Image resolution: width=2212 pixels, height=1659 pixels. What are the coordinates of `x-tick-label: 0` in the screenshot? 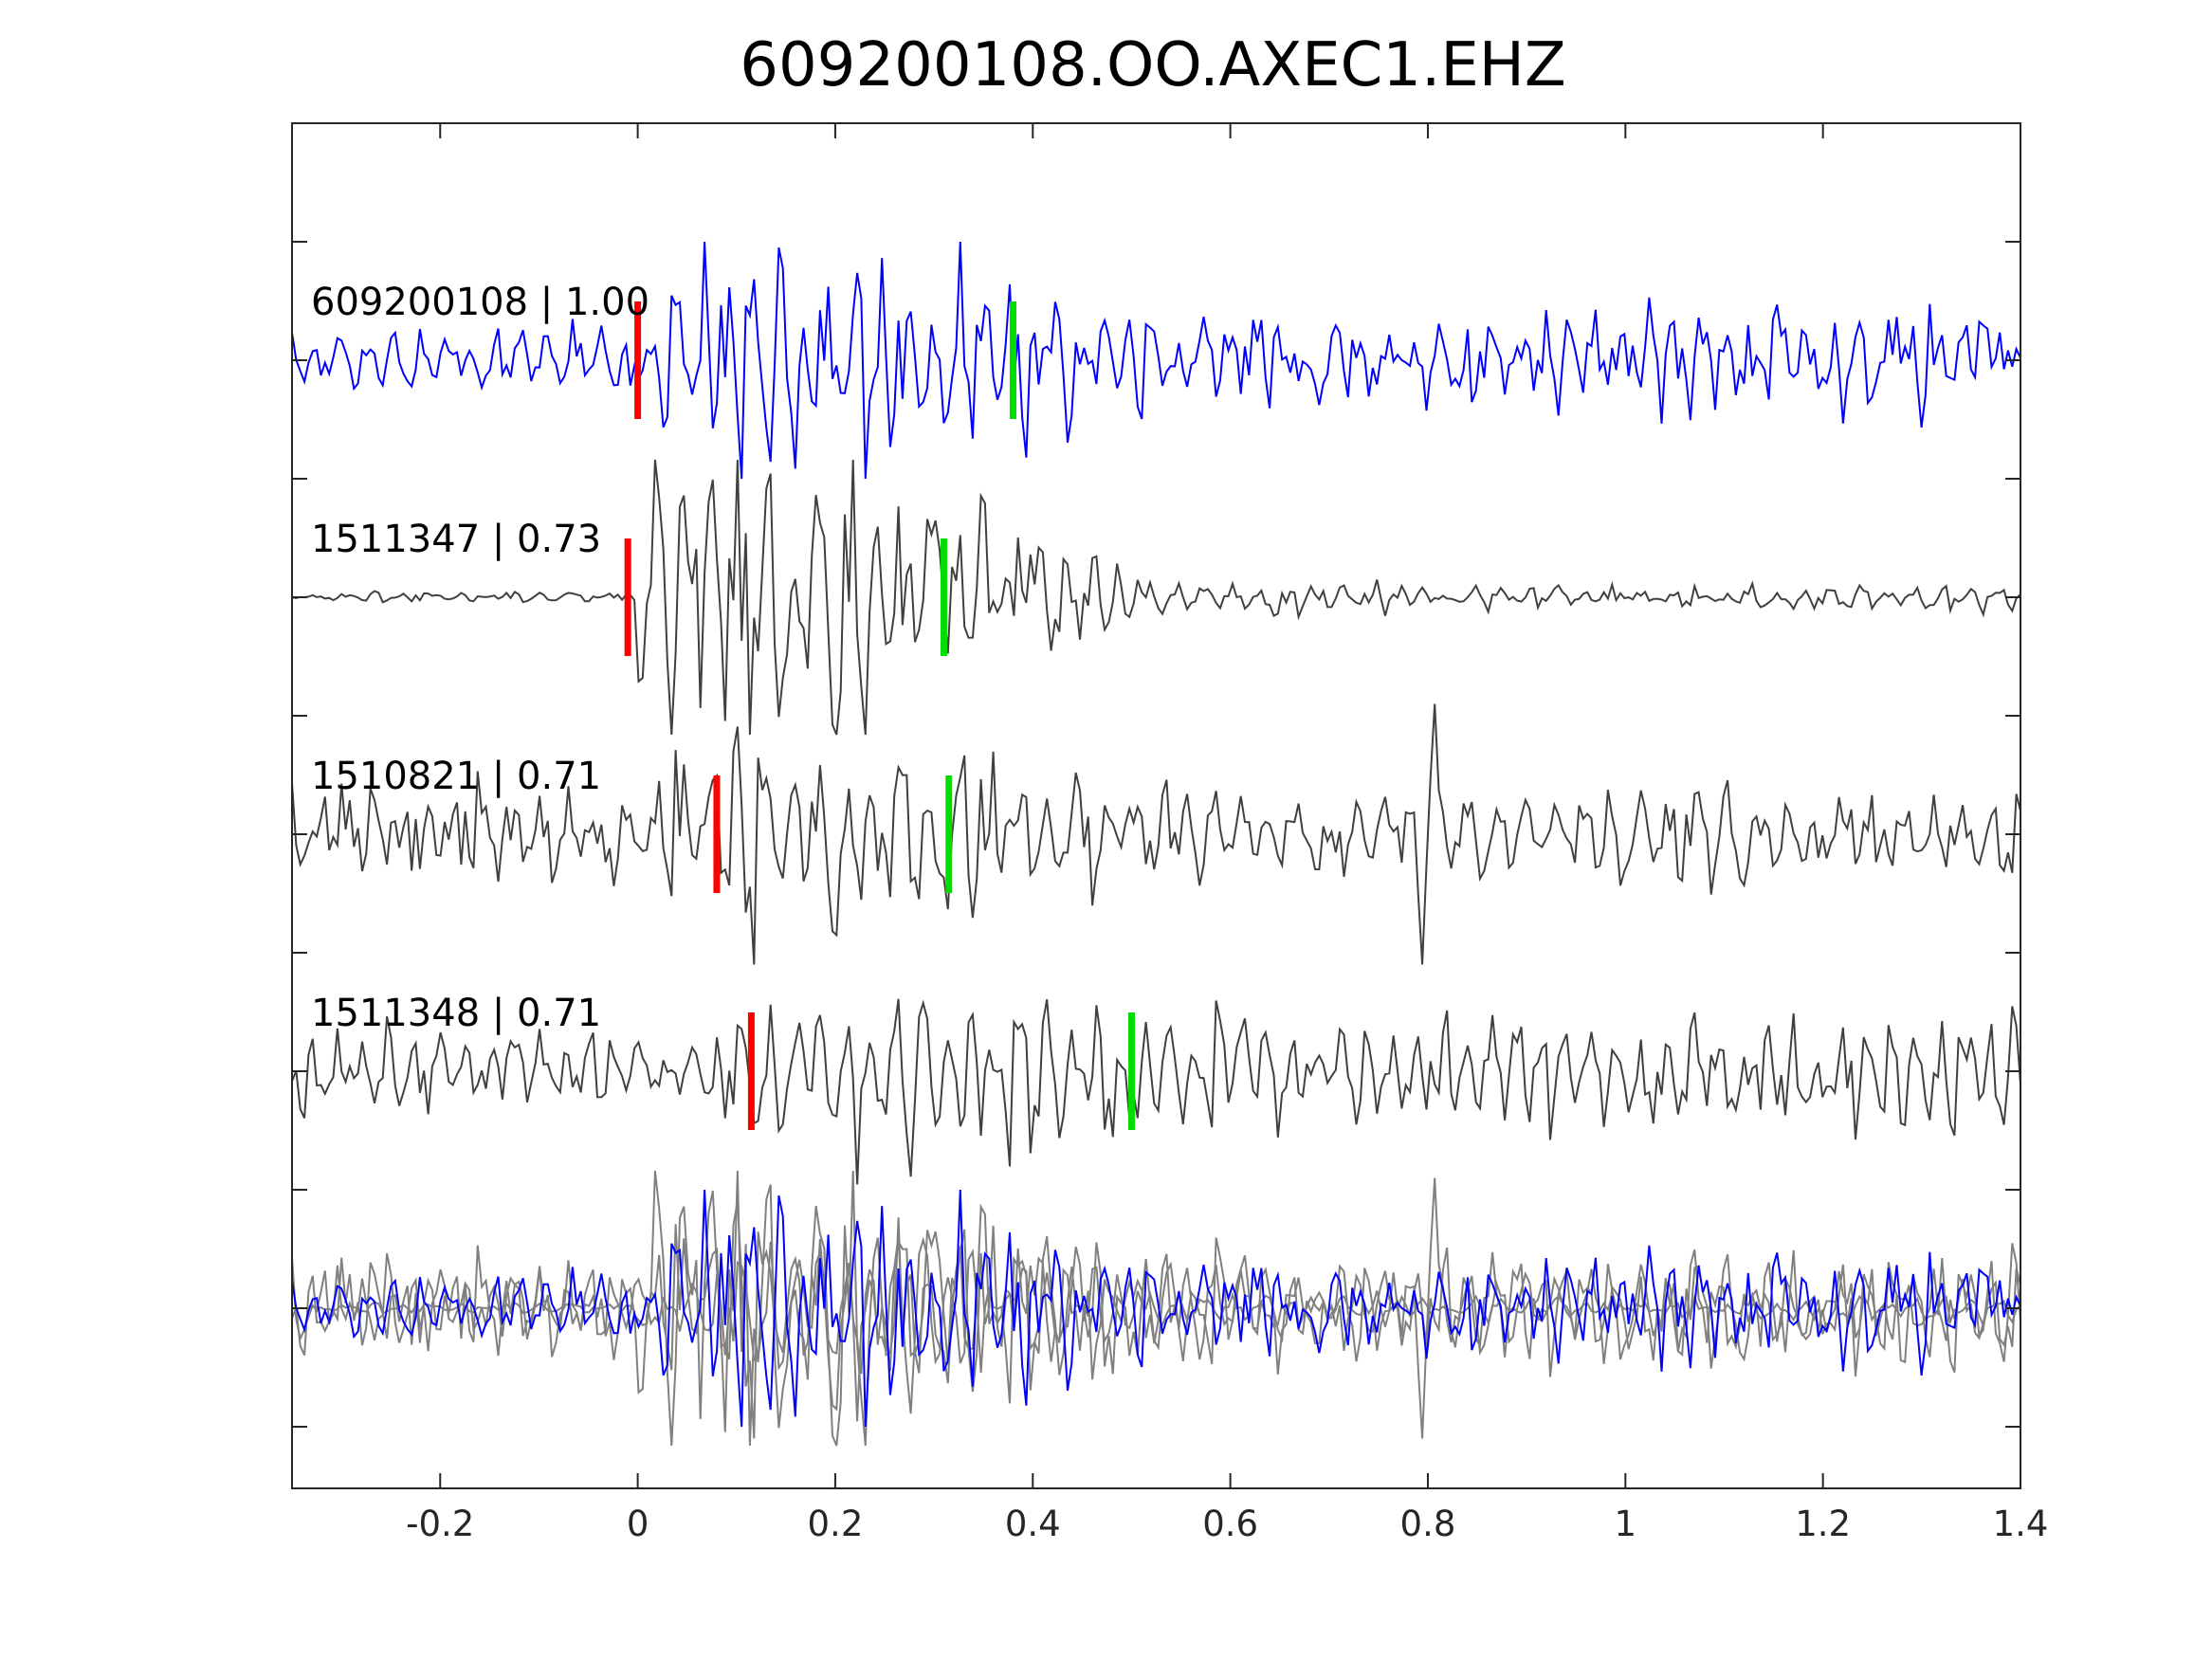 It's located at (638, 1524).